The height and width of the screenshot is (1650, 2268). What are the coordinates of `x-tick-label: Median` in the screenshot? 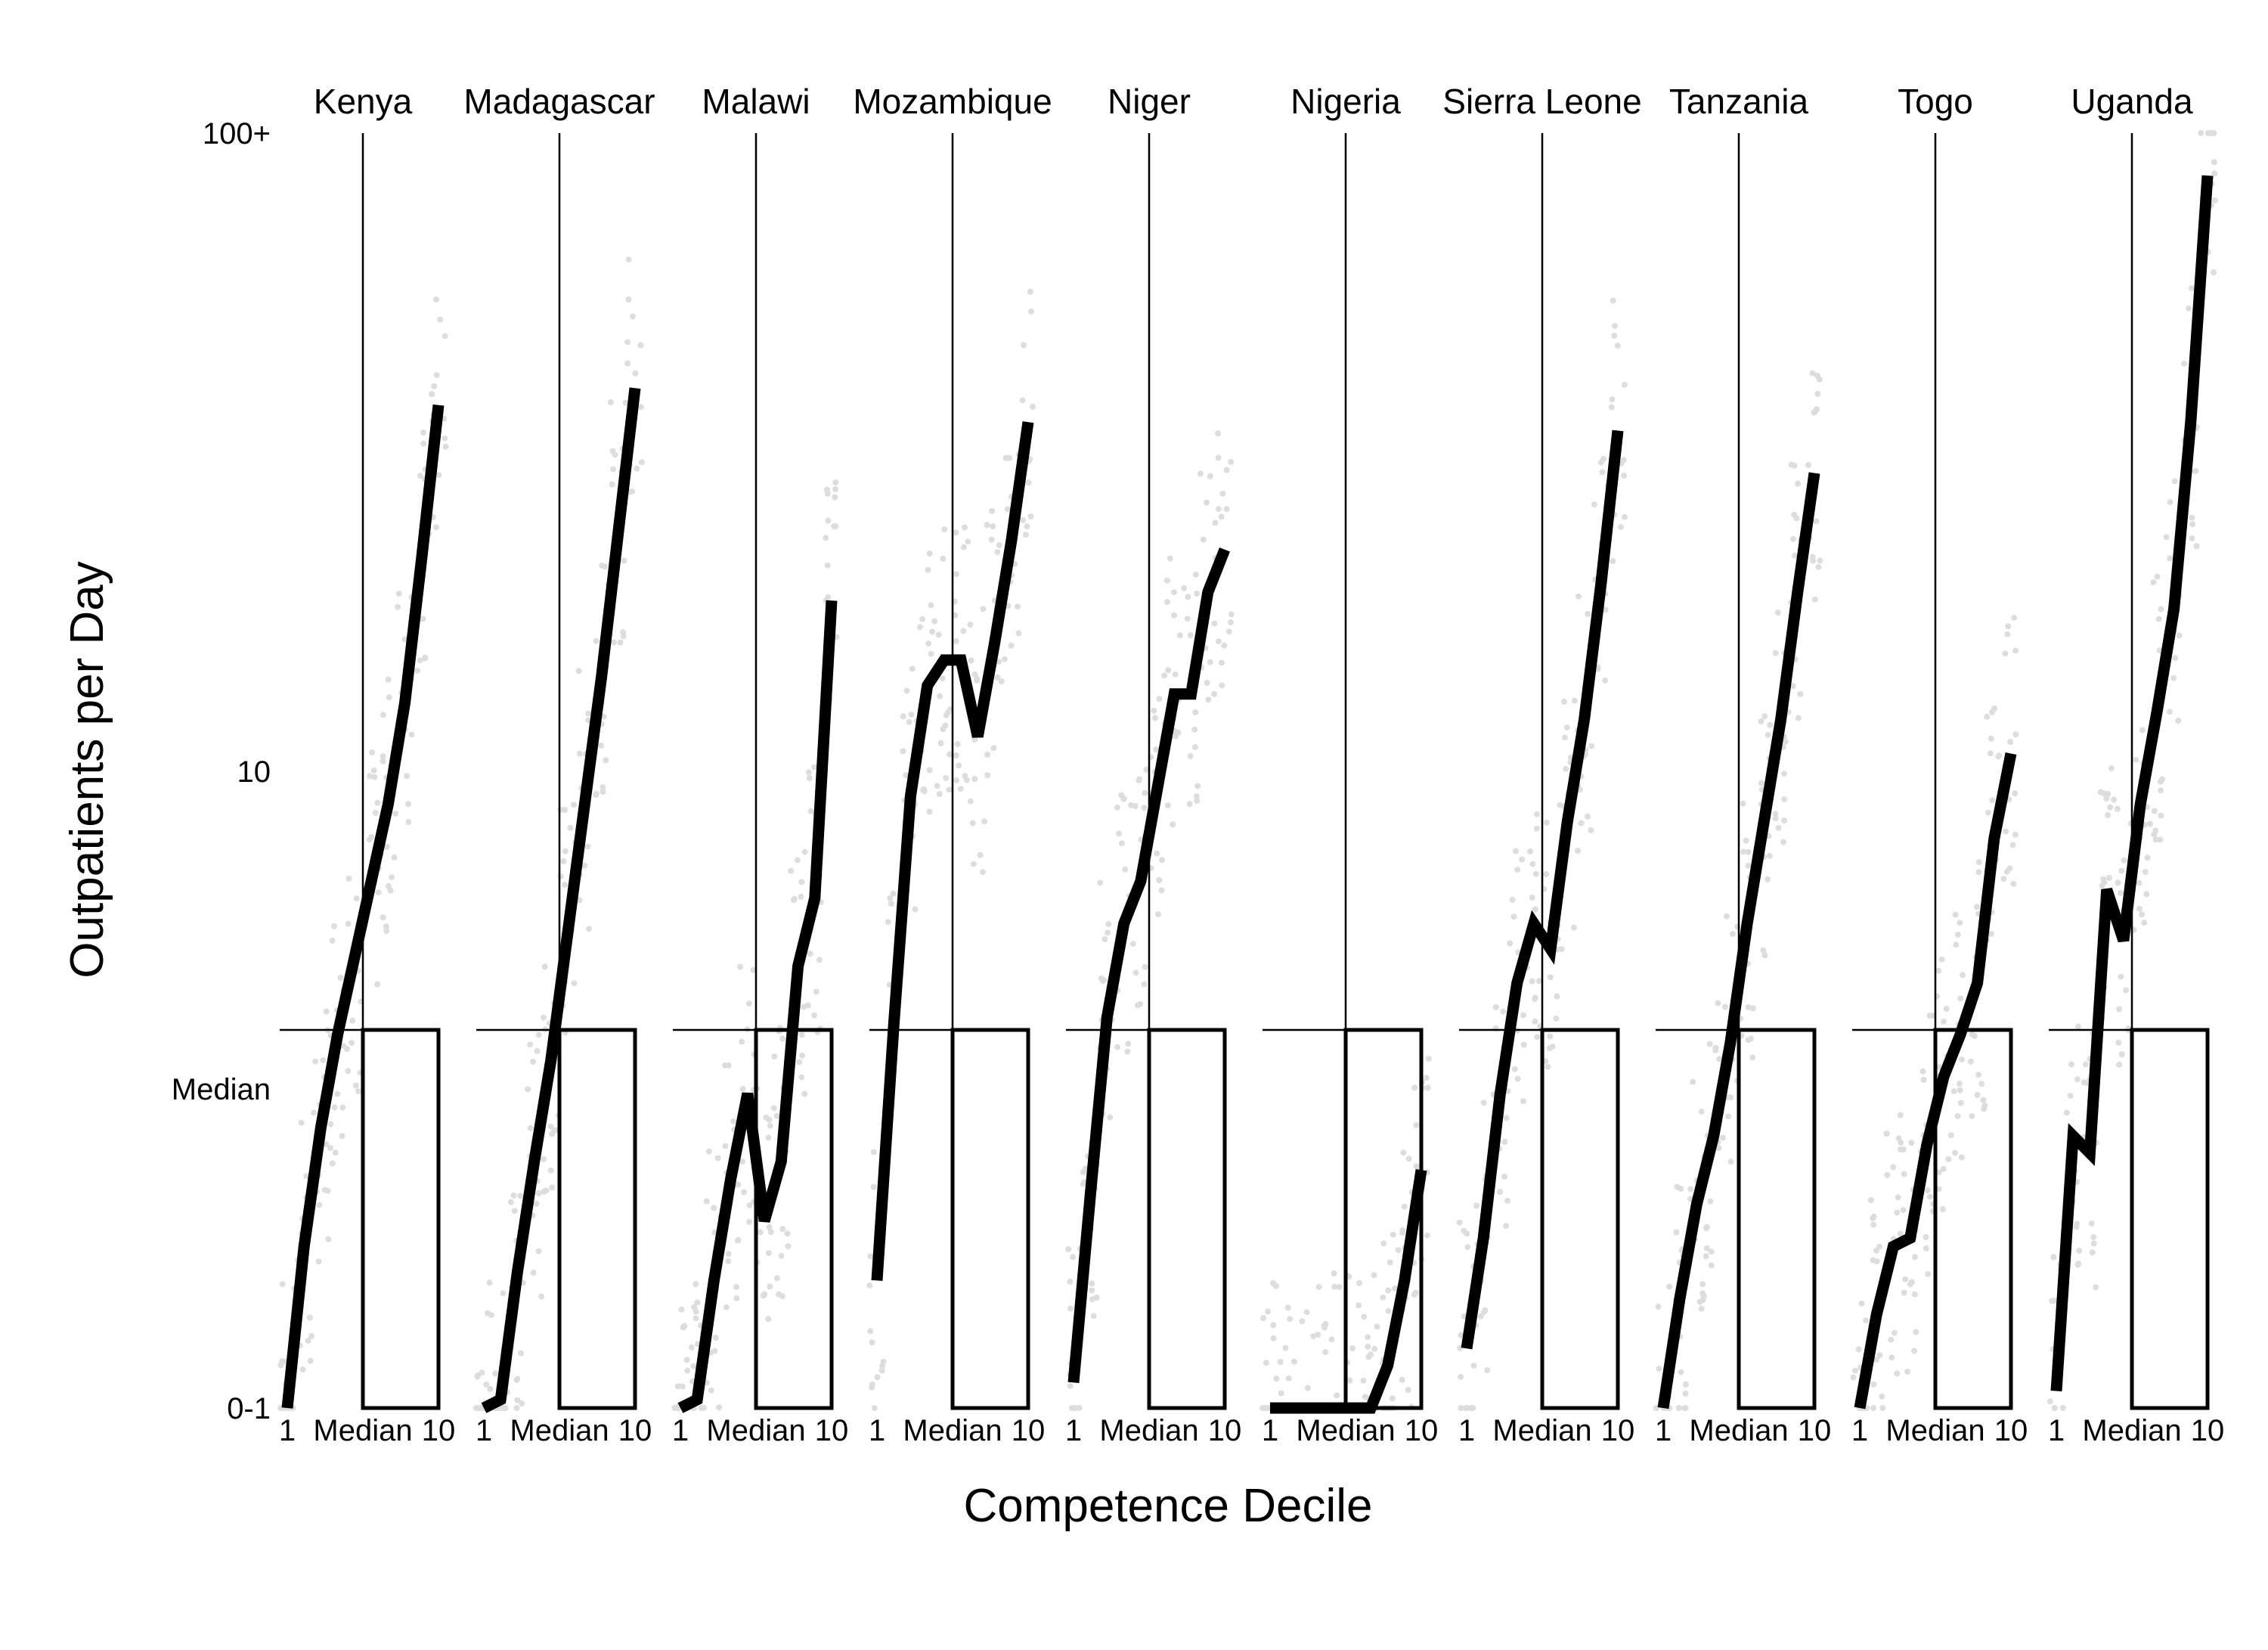 It's located at (952, 1430).